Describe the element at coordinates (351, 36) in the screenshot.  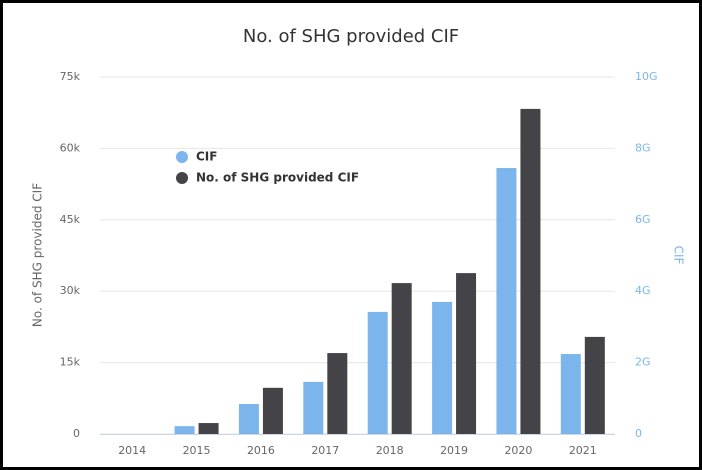
I see `chart-title: No. of SHG provided CIF` at that location.